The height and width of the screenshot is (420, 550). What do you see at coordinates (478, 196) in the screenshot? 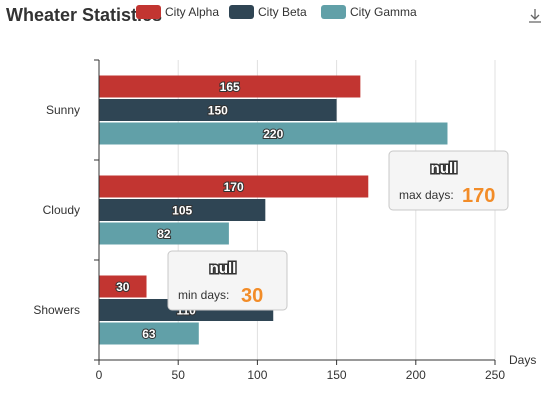
I see `mark-point-value: 170` at bounding box center [478, 196].